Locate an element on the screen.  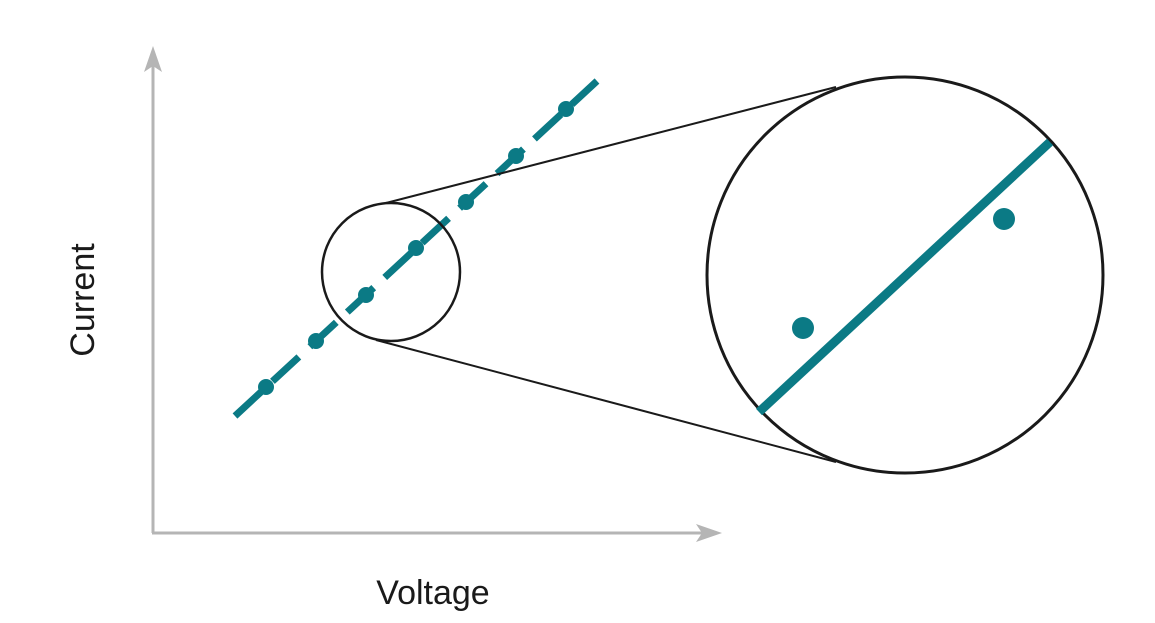
zoom-connector-top is located at coordinates (611, 145).